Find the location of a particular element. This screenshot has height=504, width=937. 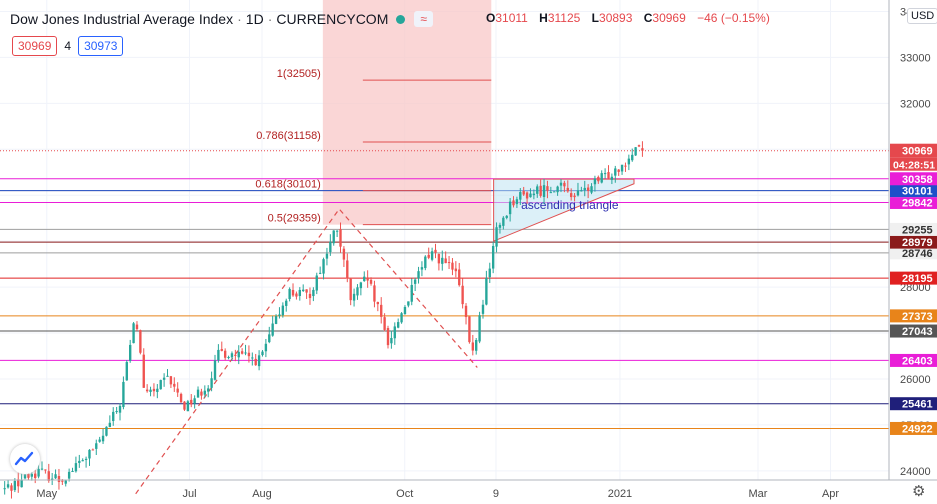

price-badge-label: 29255 is located at coordinates (917, 230).